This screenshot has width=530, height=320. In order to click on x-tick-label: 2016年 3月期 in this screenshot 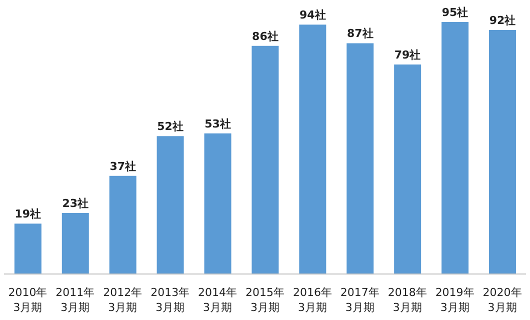, I will do `click(312, 300)`.